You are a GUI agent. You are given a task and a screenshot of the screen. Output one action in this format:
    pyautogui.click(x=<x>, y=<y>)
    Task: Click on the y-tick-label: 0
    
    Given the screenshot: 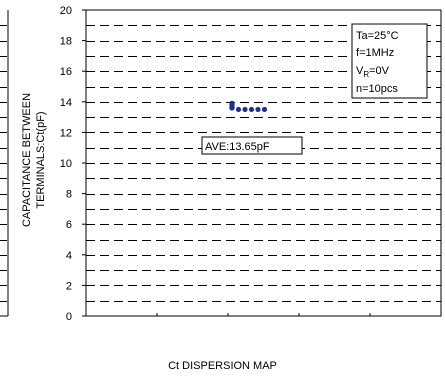 What is the action you would take?
    pyautogui.click(x=69, y=317)
    